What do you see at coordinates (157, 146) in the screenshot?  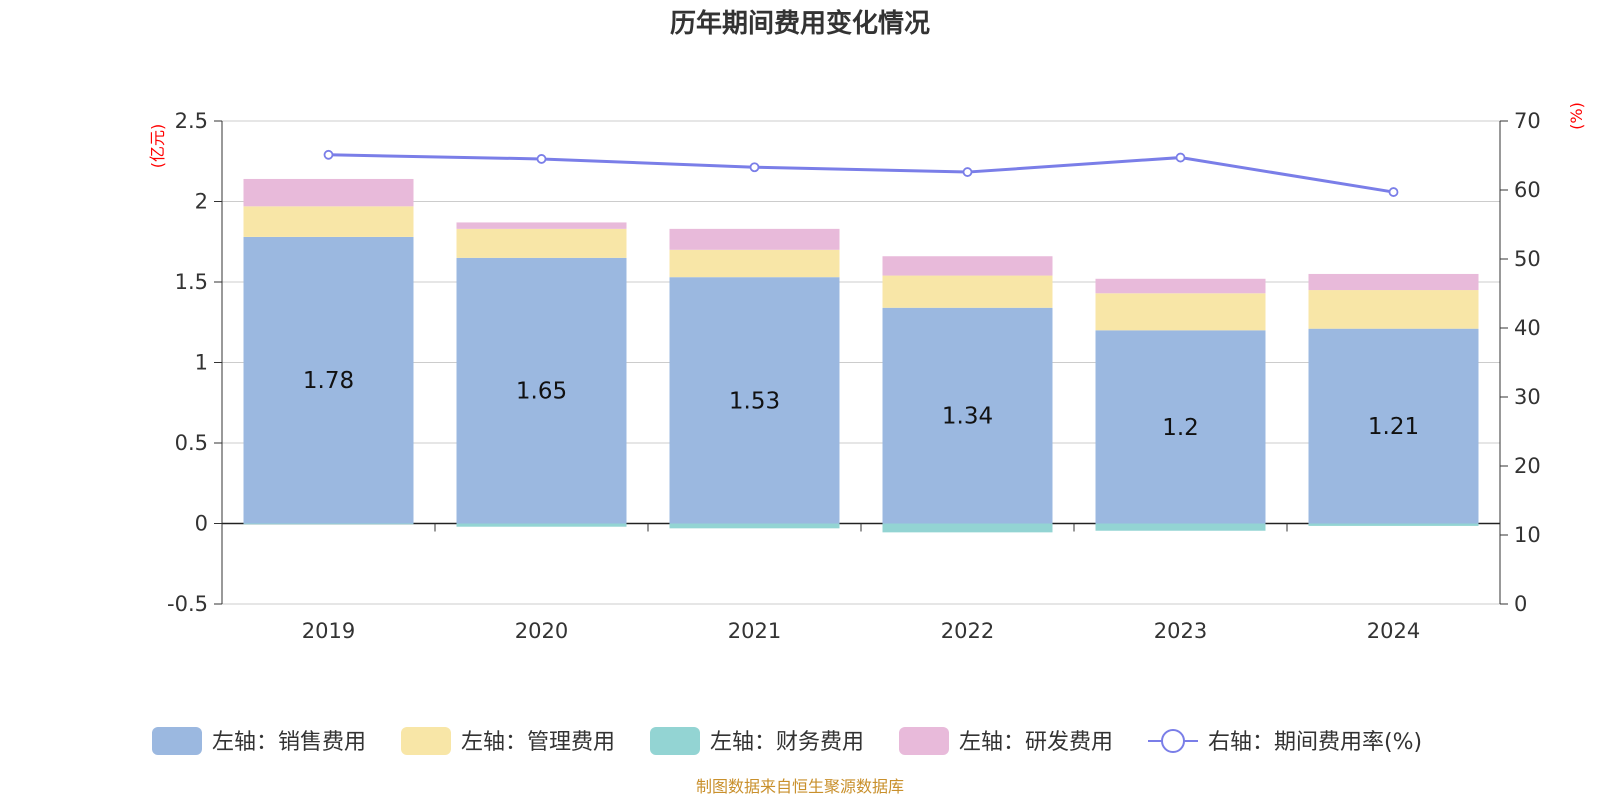 I see `left-axis-unit: (亿元)` at bounding box center [157, 146].